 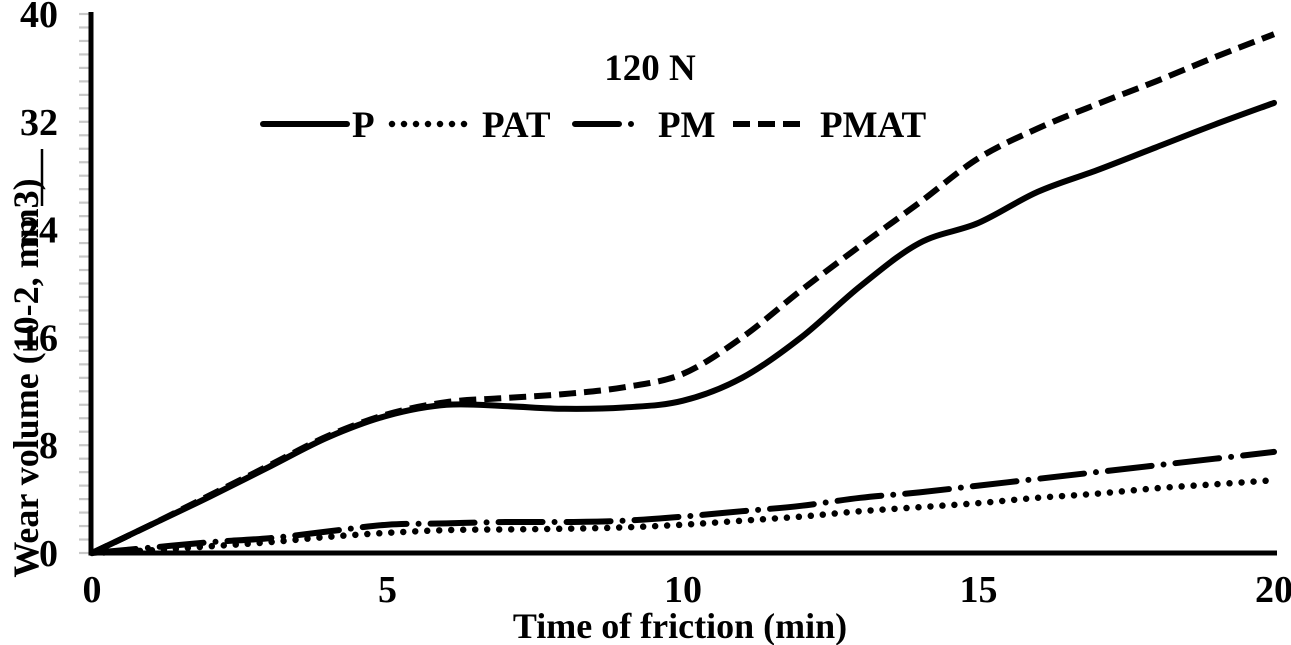 What do you see at coordinates (680, 625) in the screenshot?
I see `x-axis-title: Time of friction (min)` at bounding box center [680, 625].